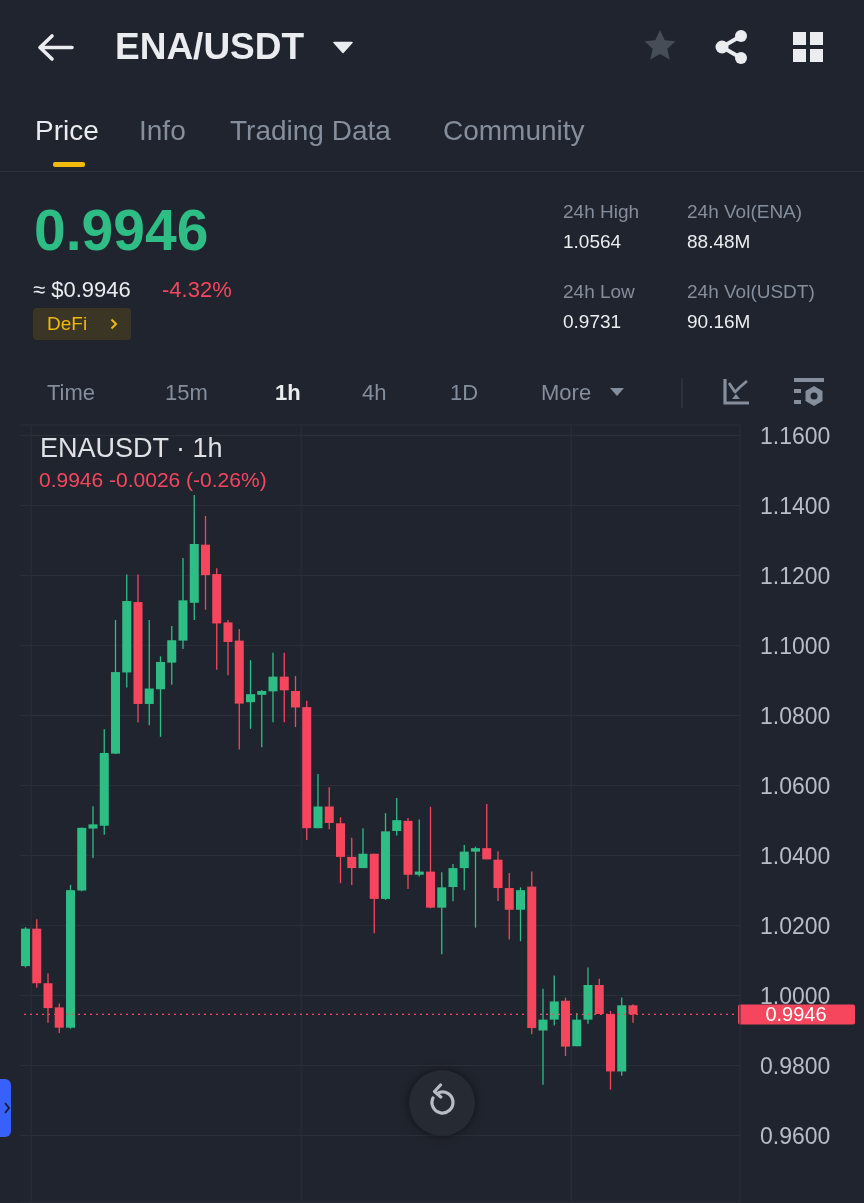 This screenshot has width=864, height=1203. I want to click on text: 1D, so click(464, 393).